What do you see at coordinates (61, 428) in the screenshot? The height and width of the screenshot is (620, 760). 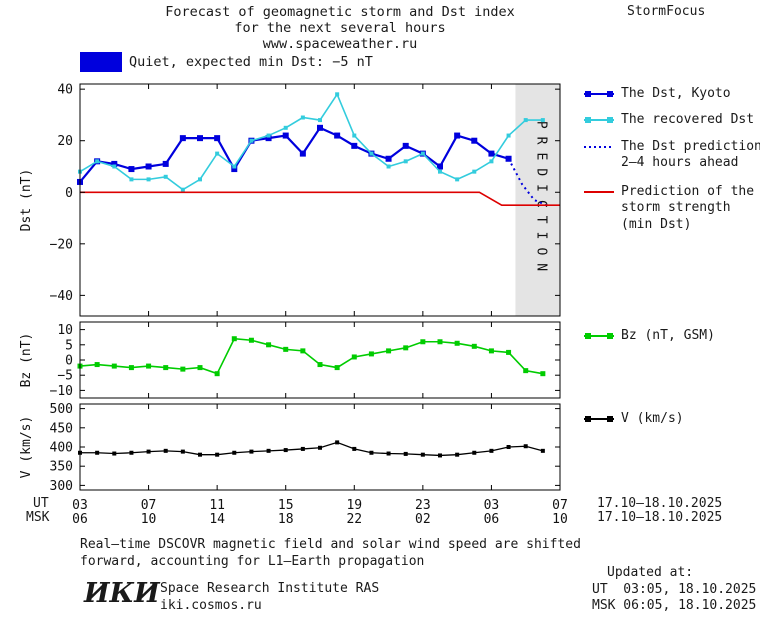 I see `v-panel-ytick-label: 450` at bounding box center [61, 428].